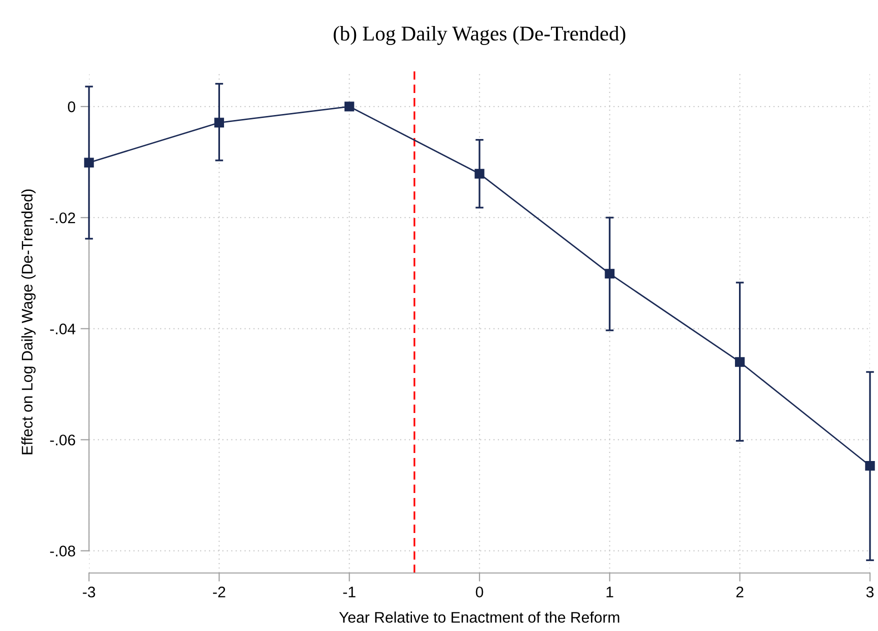 This screenshot has height=631, width=878. I want to click on x-tick-label: 0, so click(480, 592).